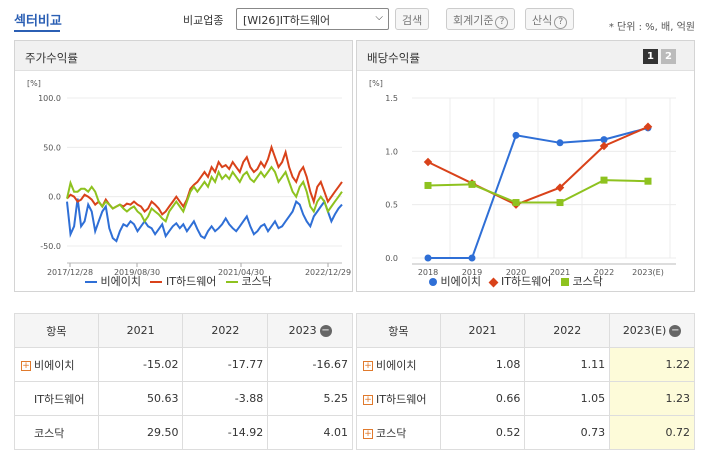 Image resolution: width=709 pixels, height=455 pixels. I want to click on compare-label: 비교업종, so click(203, 20).